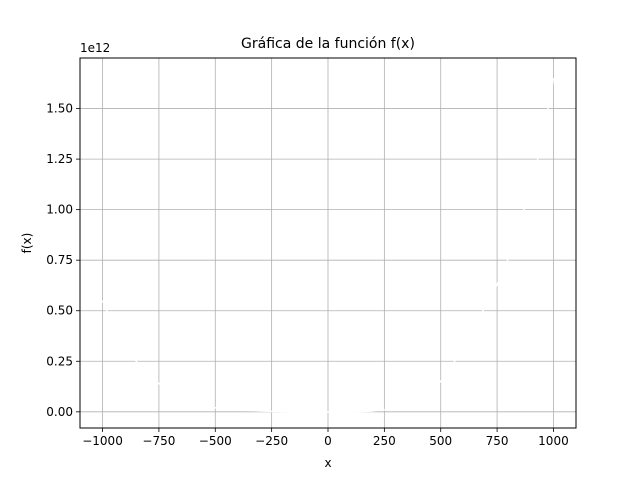 The width and height of the screenshot is (640, 480). What do you see at coordinates (440, 441) in the screenshot?
I see `x-tick-label: 500` at bounding box center [440, 441].